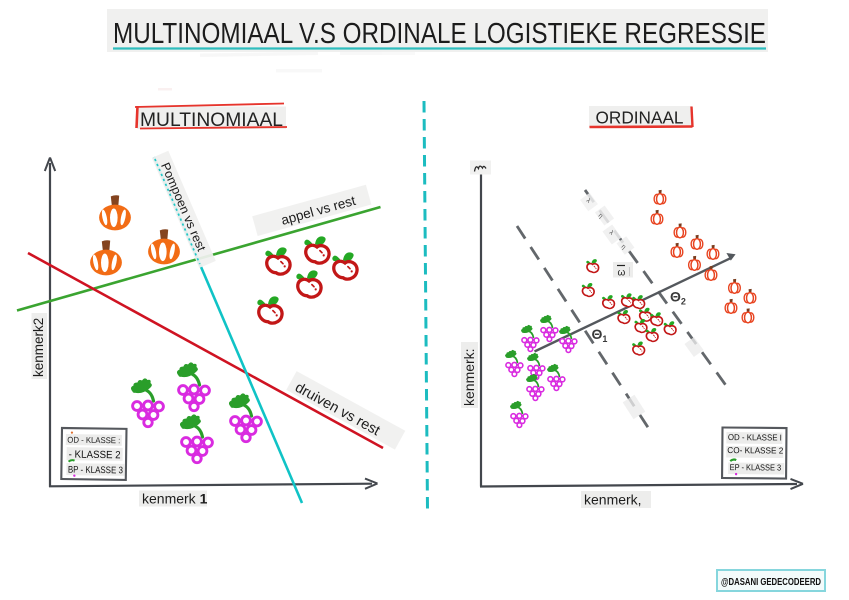 The image size is (849, 600). What do you see at coordinates (756, 467) in the screenshot?
I see `svg-text: EP - KLASSE 3` at bounding box center [756, 467].